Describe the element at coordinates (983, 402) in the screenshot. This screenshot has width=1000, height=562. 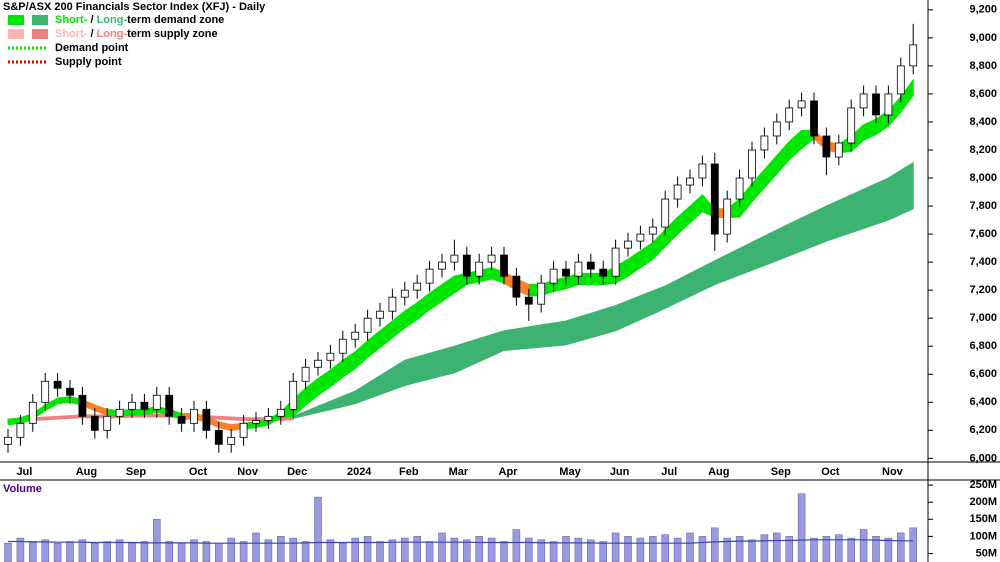
I see `y-tick-label: 6,400` at that location.